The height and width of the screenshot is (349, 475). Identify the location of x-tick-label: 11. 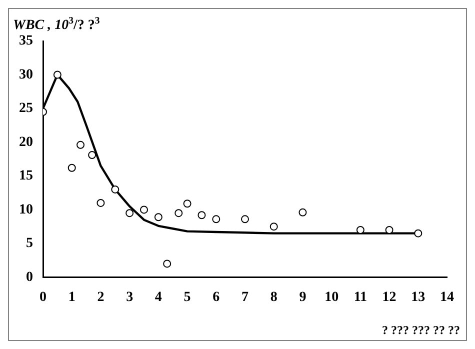
(361, 298).